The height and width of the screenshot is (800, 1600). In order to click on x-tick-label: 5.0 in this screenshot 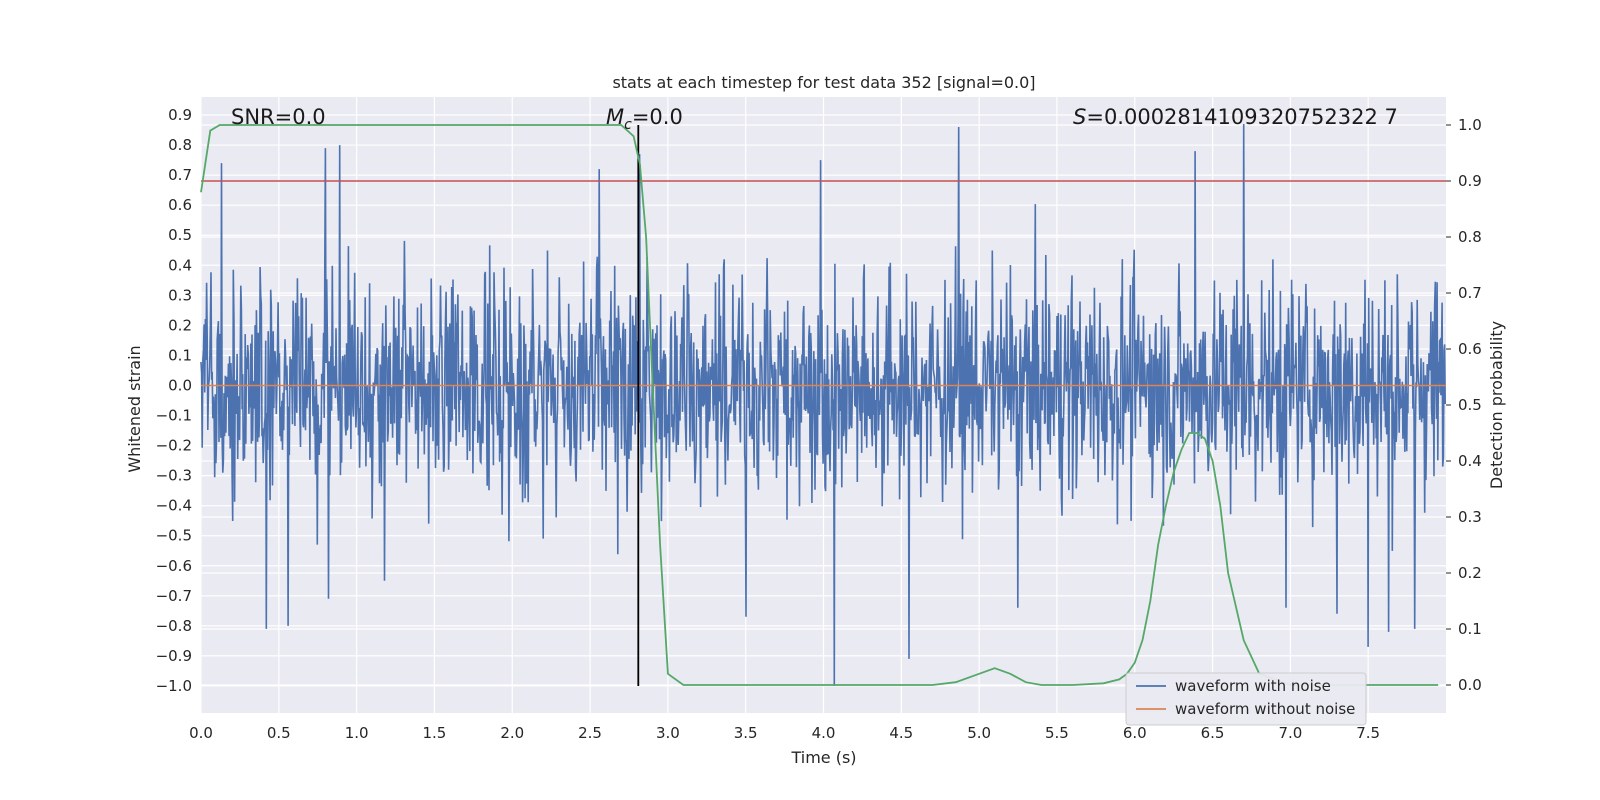, I will do `click(979, 733)`.